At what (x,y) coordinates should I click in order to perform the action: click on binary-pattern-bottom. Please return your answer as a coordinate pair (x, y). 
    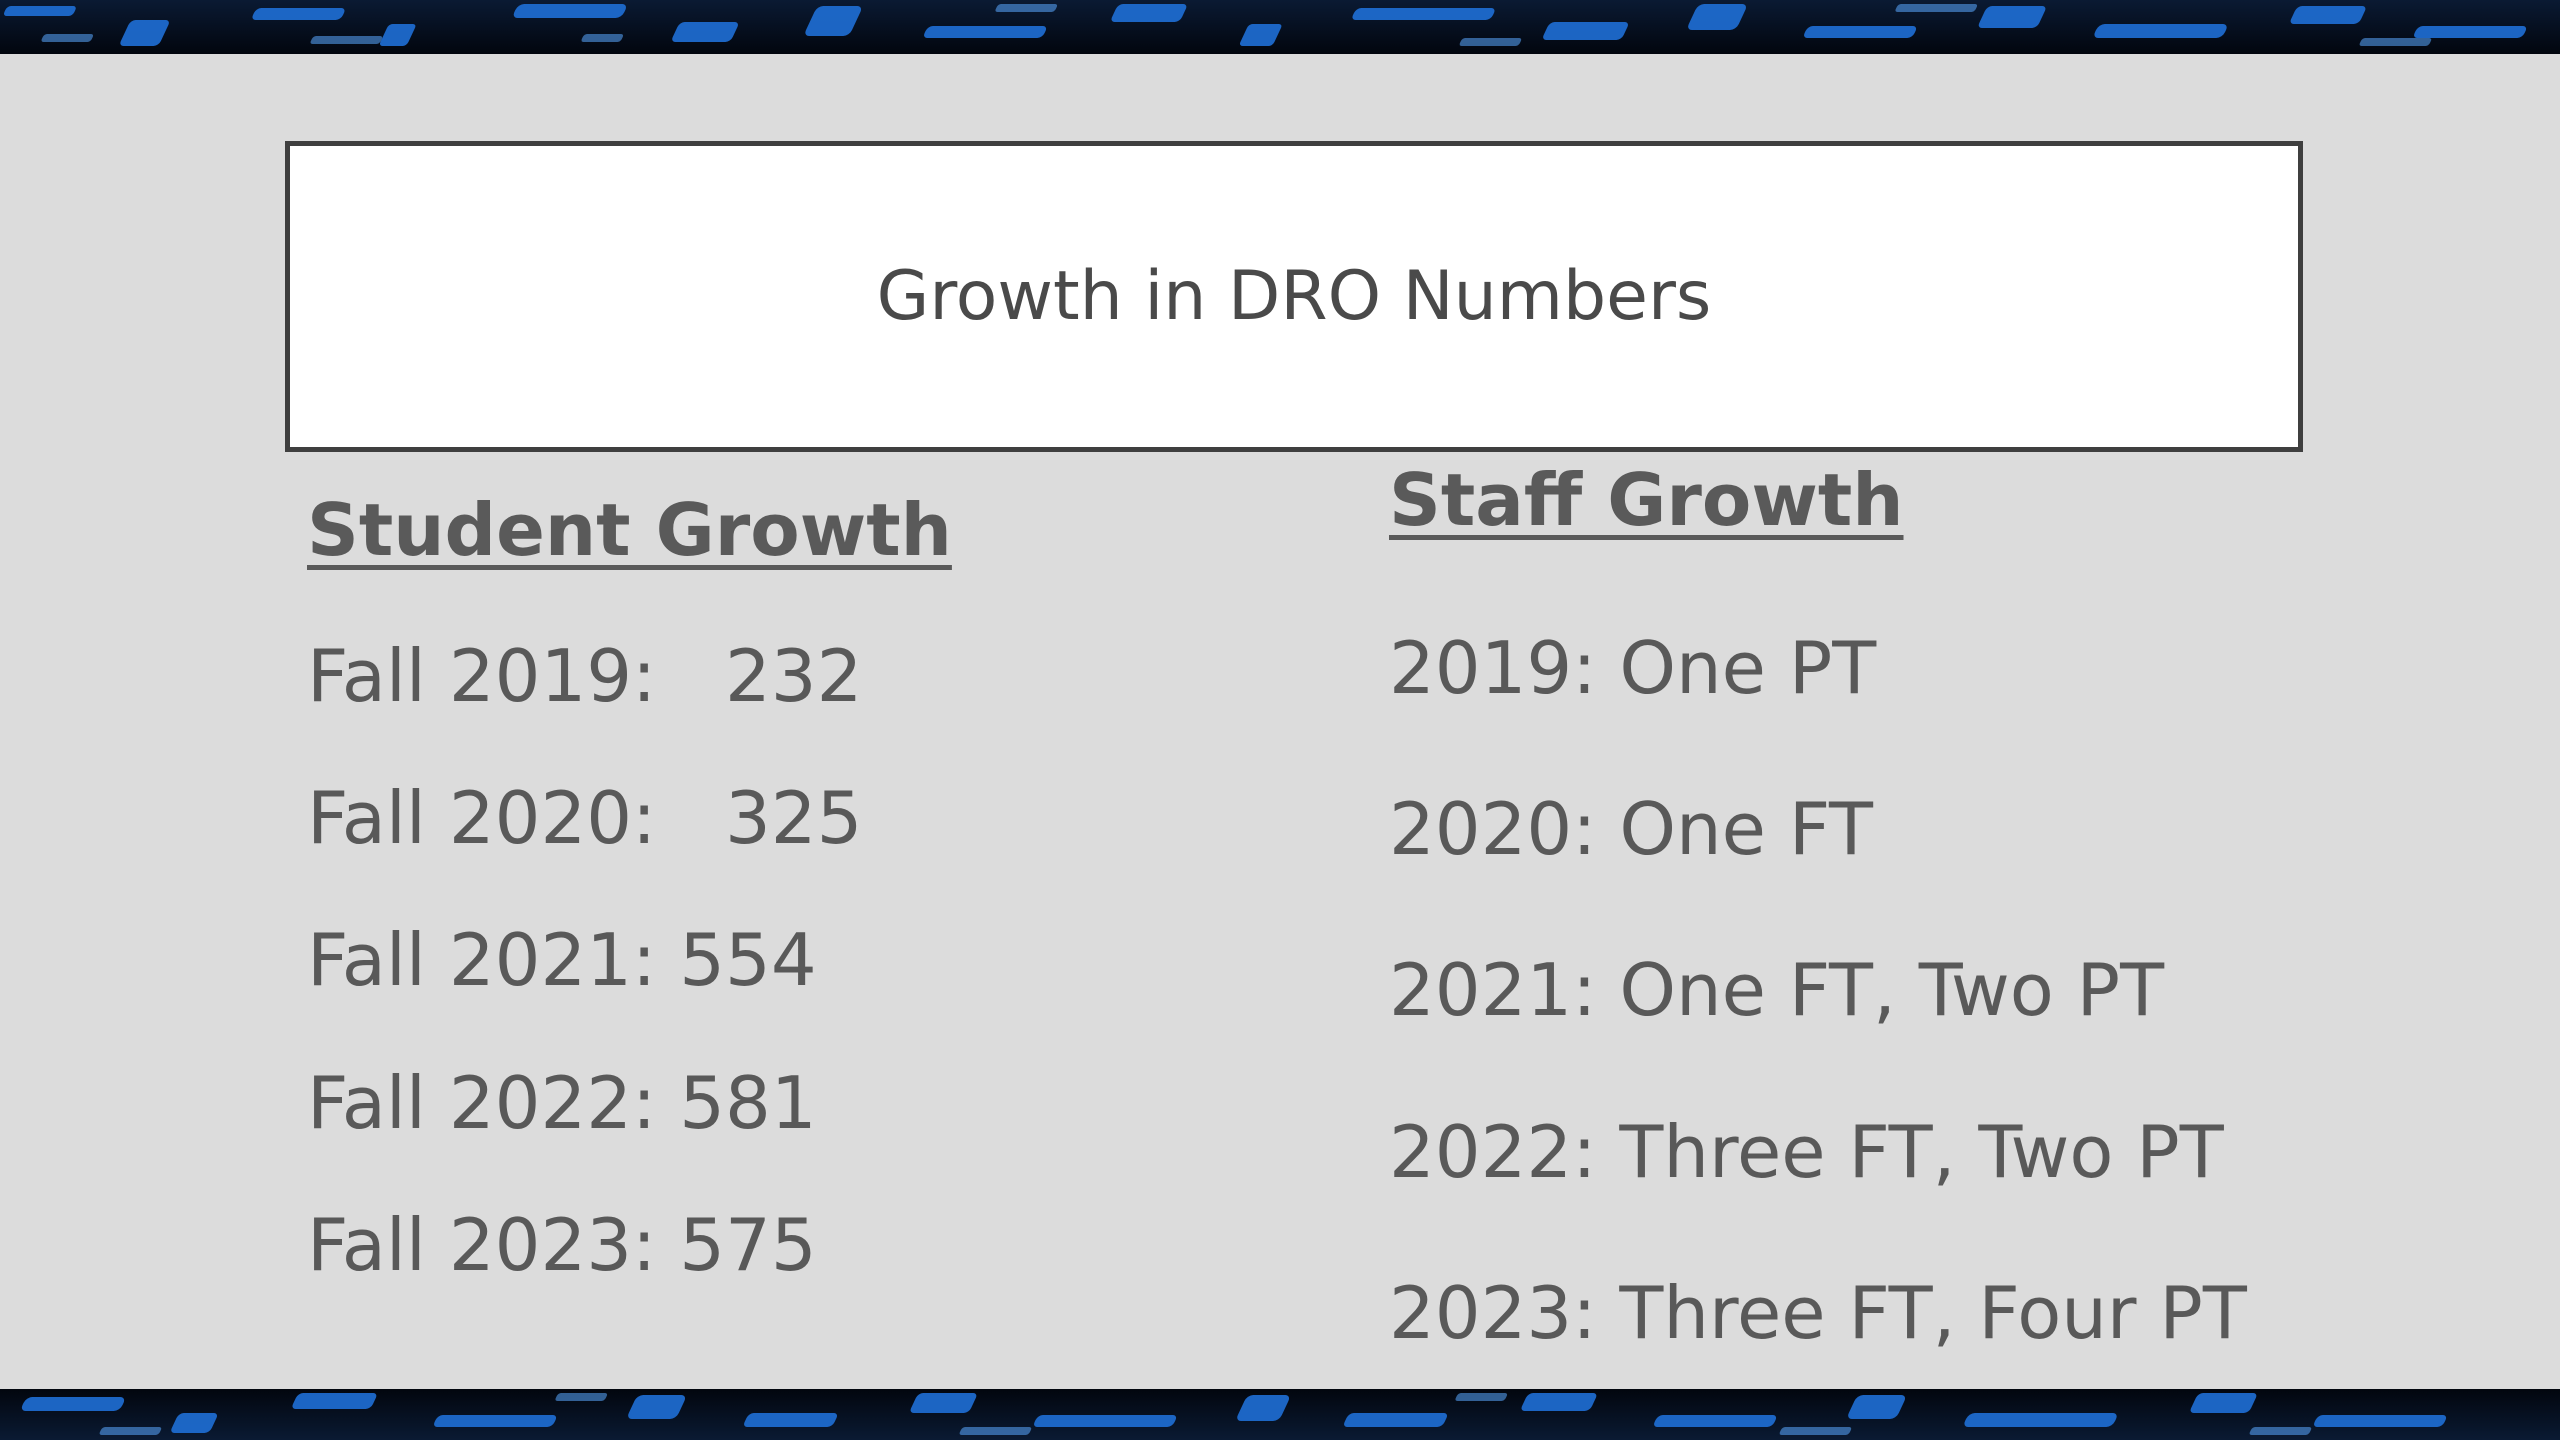
    Looking at the image, I should click on (1280, 1414).